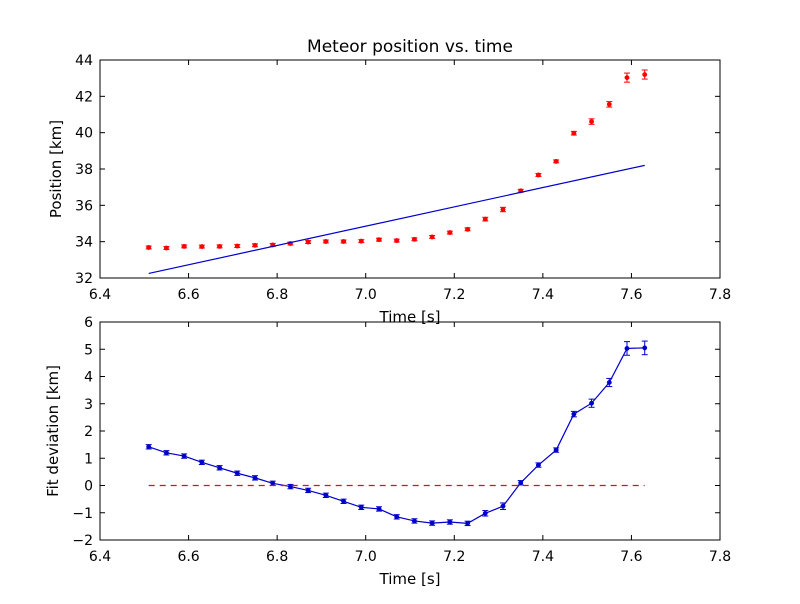  I want to click on deviation-y-tick-label: 1, so click(88, 459).